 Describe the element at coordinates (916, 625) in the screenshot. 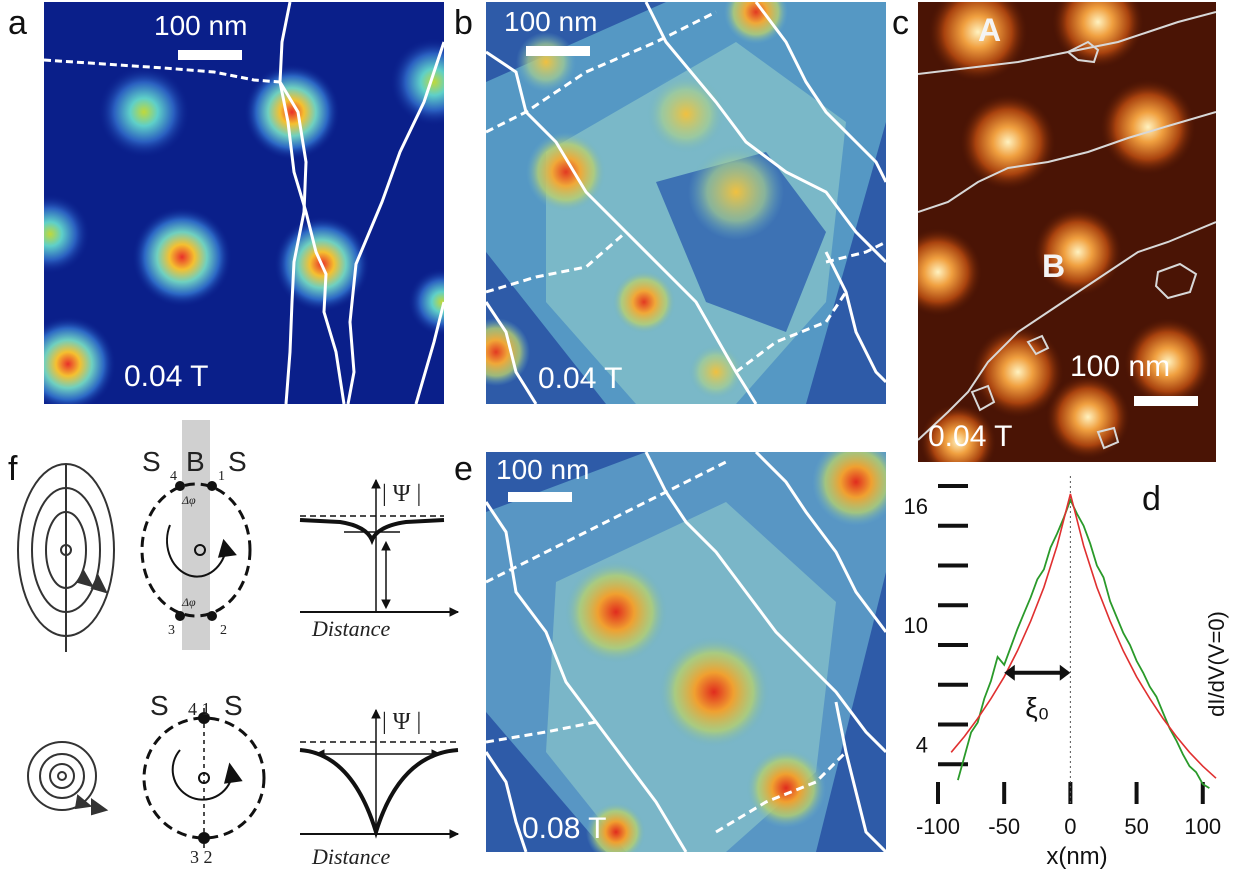

I see `y-tick-label: 10` at that location.